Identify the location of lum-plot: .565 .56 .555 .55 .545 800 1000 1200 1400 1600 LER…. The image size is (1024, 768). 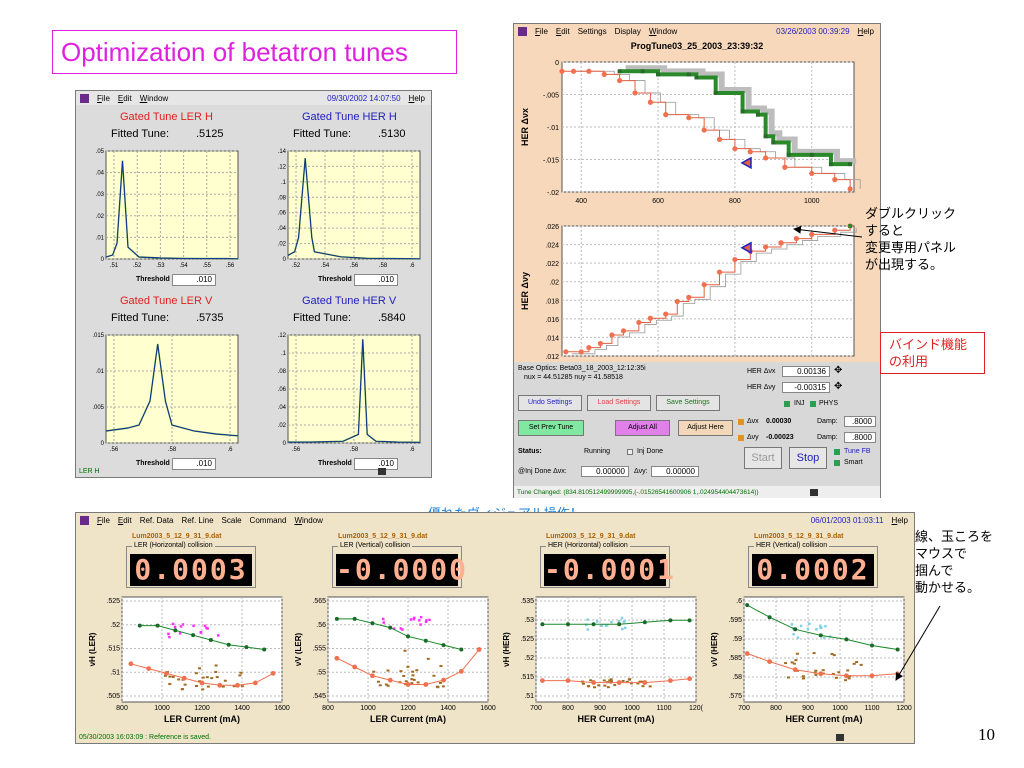
(394, 660).